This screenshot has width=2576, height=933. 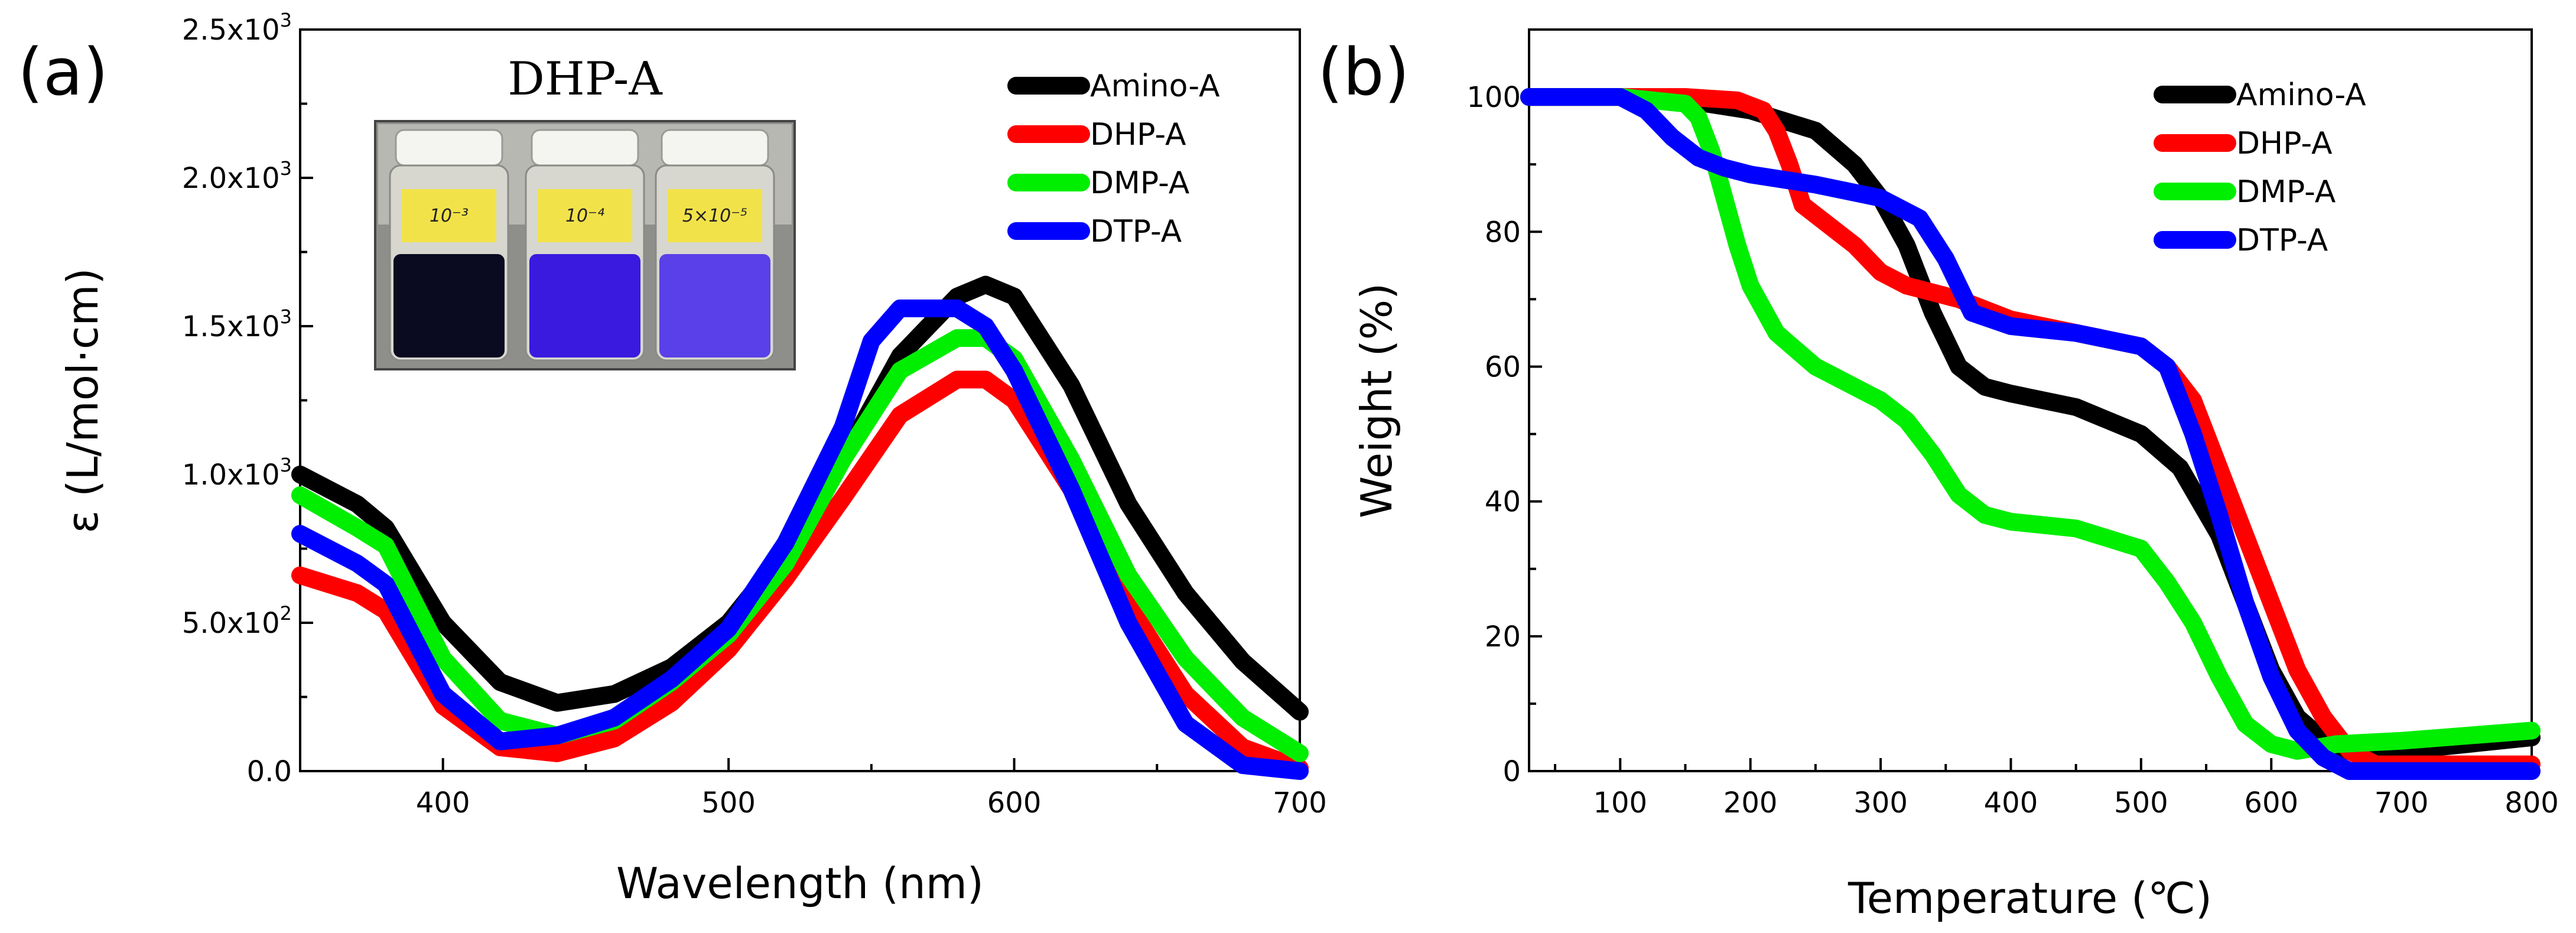 I want to click on vials: 10⁻³ 10⁻⁴ 5×10⁻⁵, so click(x=582, y=245).